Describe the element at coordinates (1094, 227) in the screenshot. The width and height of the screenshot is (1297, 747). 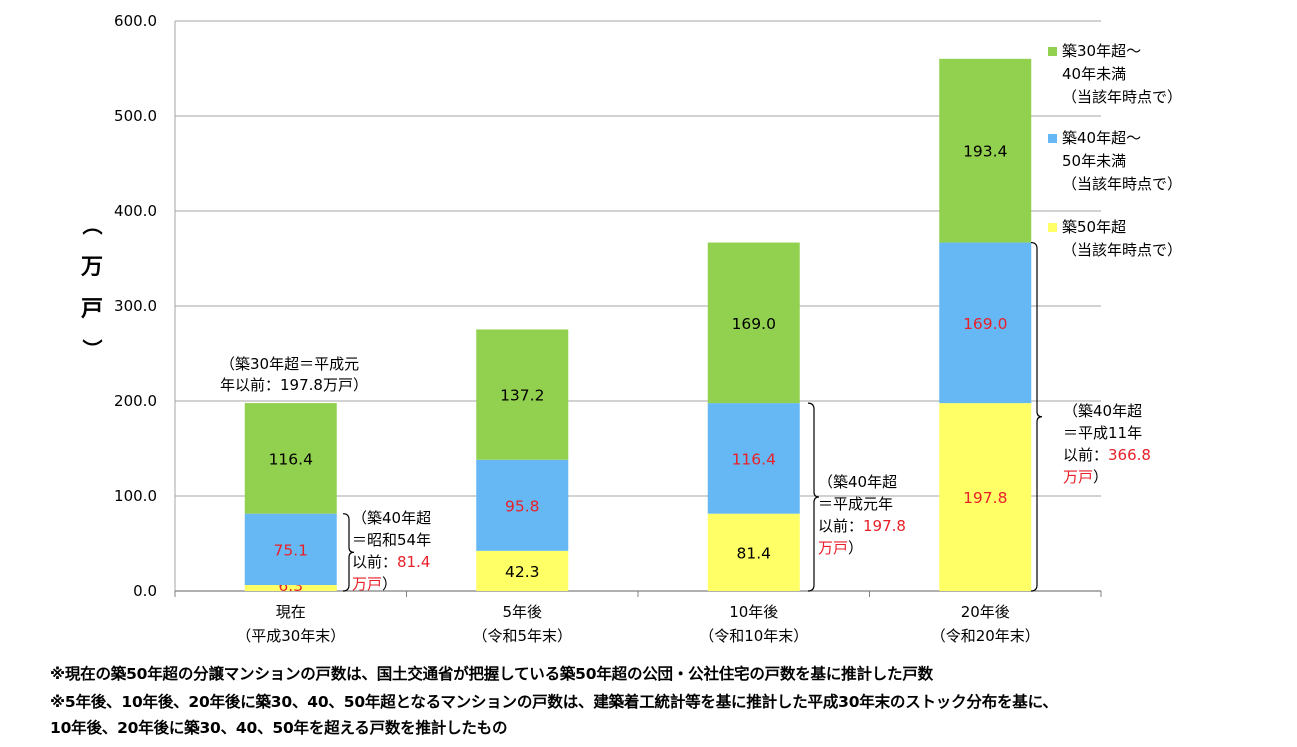
I see `legend-label: 築50年超` at that location.